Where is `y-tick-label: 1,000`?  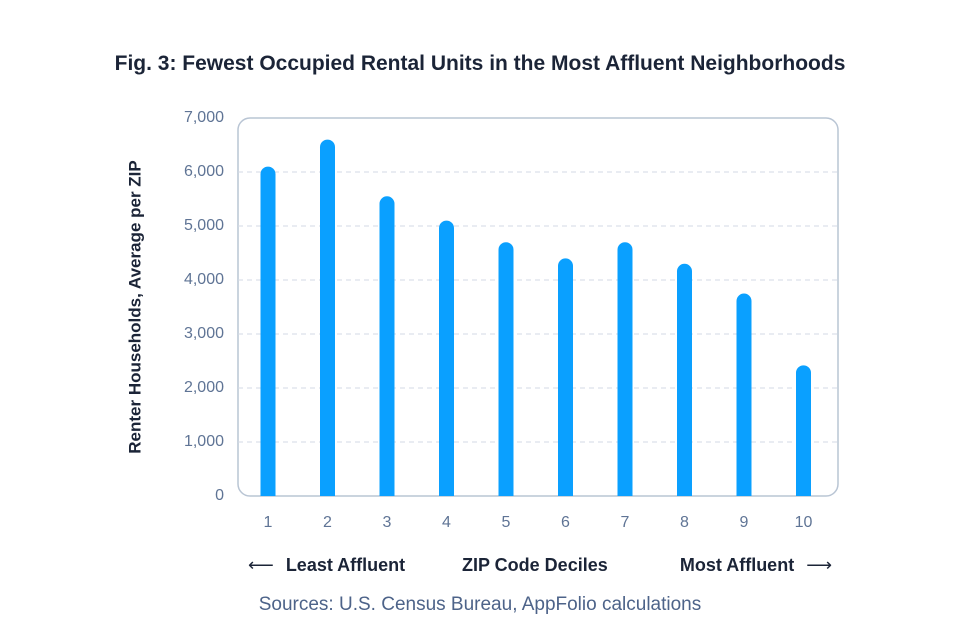
y-tick-label: 1,000 is located at coordinates (204, 441).